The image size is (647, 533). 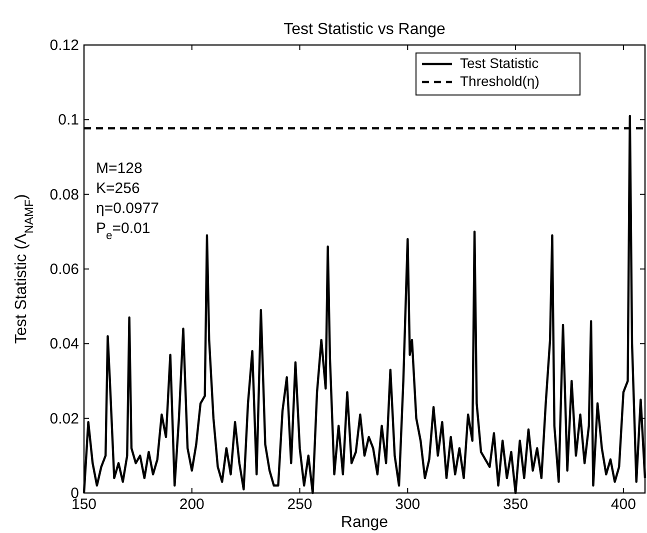 I want to click on annotation: η=0.0977, so click(x=127, y=208).